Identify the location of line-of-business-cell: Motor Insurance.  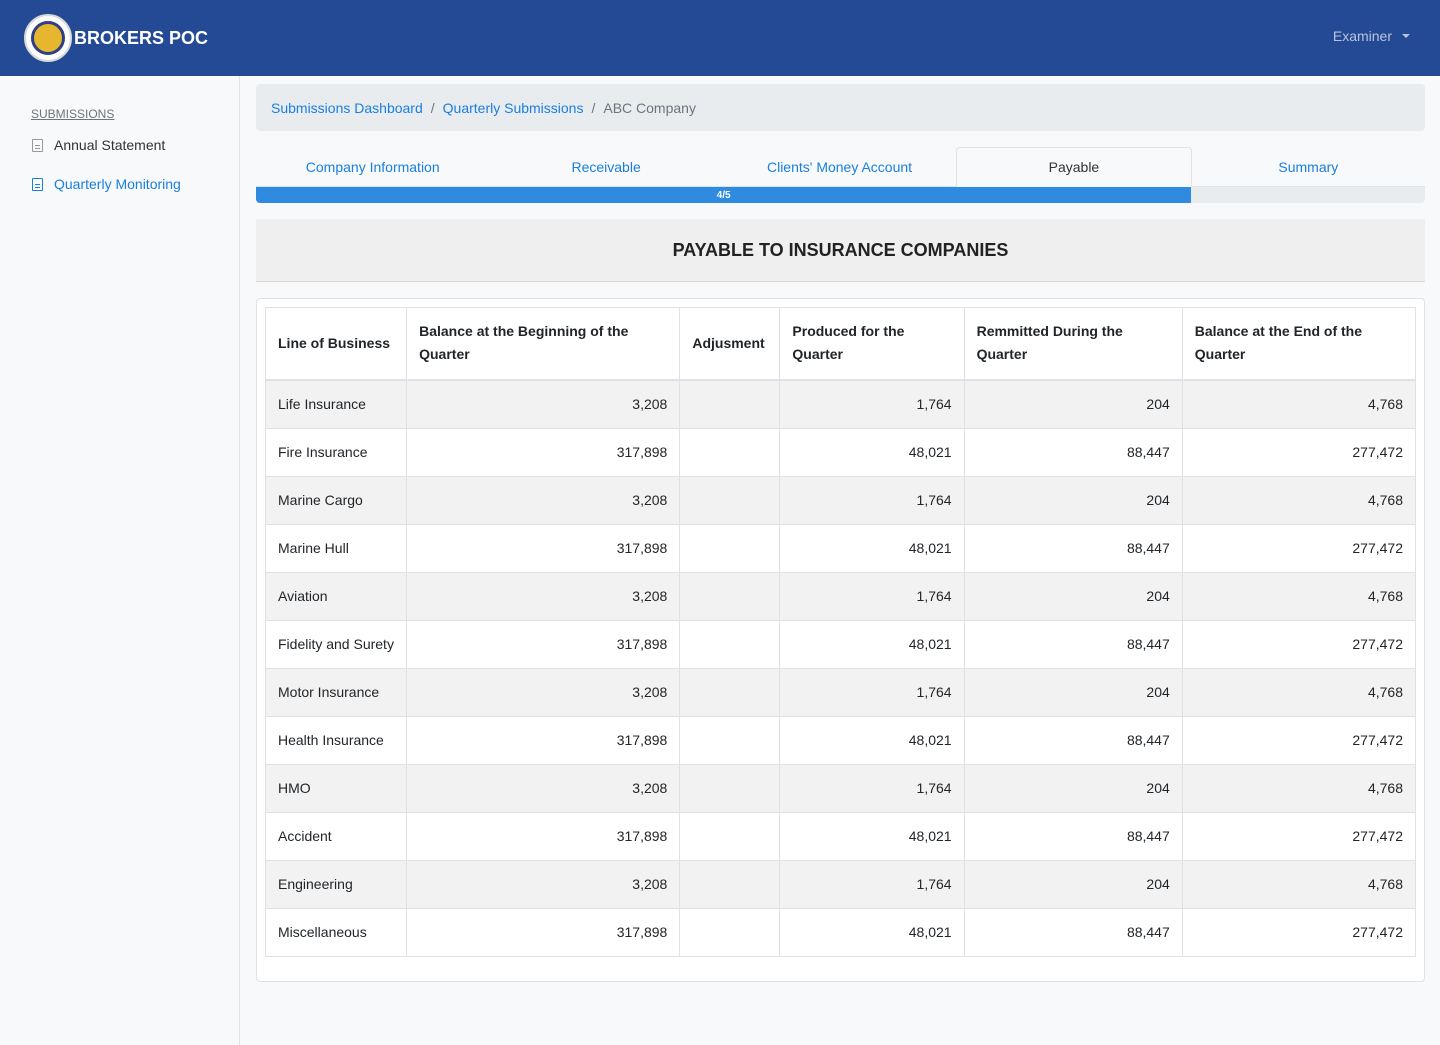
(336, 692).